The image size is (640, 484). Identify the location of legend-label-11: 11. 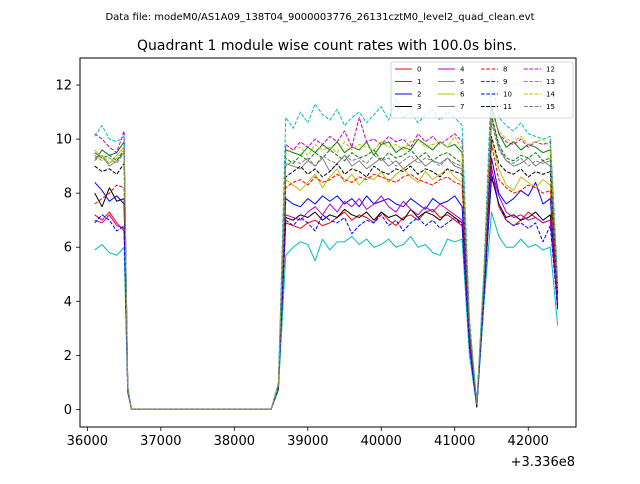
(507, 107).